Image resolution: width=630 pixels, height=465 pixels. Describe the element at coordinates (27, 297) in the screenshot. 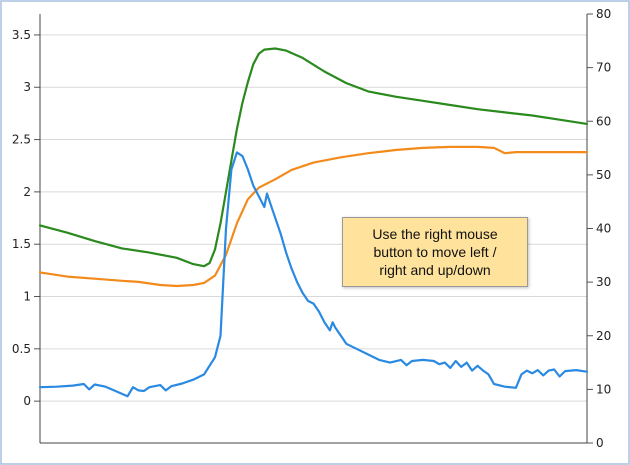

I see `left-tick-label: 1` at that location.